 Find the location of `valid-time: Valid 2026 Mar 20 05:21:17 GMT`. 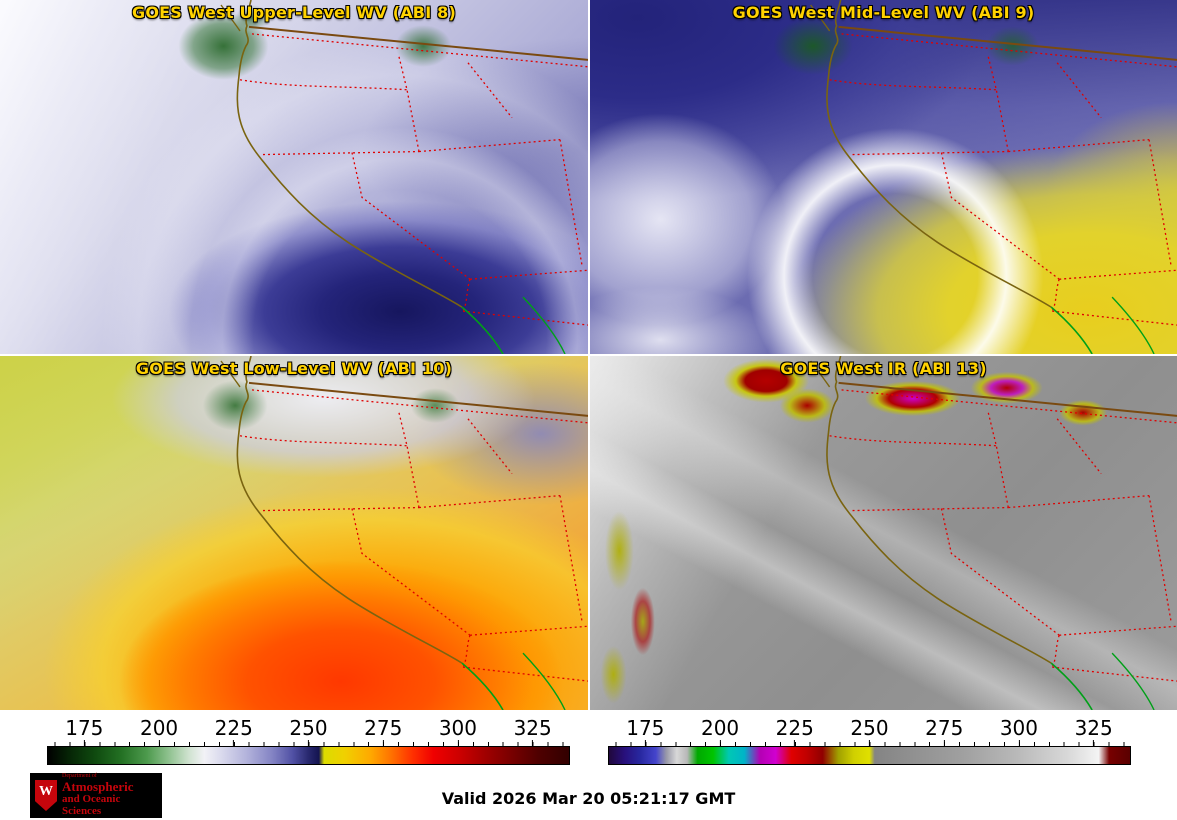

valid-time: Valid 2026 Mar 20 05:21:17 GMT is located at coordinates (588, 798).